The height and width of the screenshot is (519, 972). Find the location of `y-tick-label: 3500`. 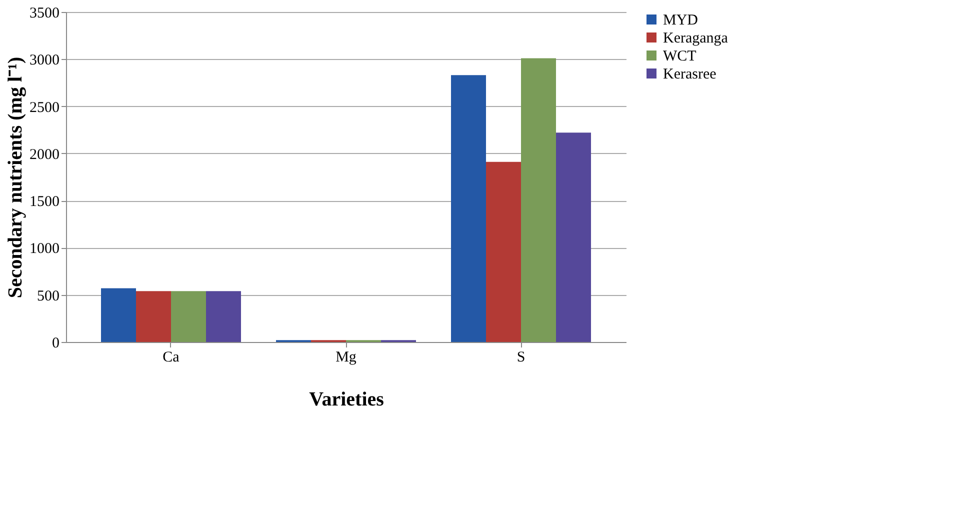

y-tick-label: 3500 is located at coordinates (45, 14).